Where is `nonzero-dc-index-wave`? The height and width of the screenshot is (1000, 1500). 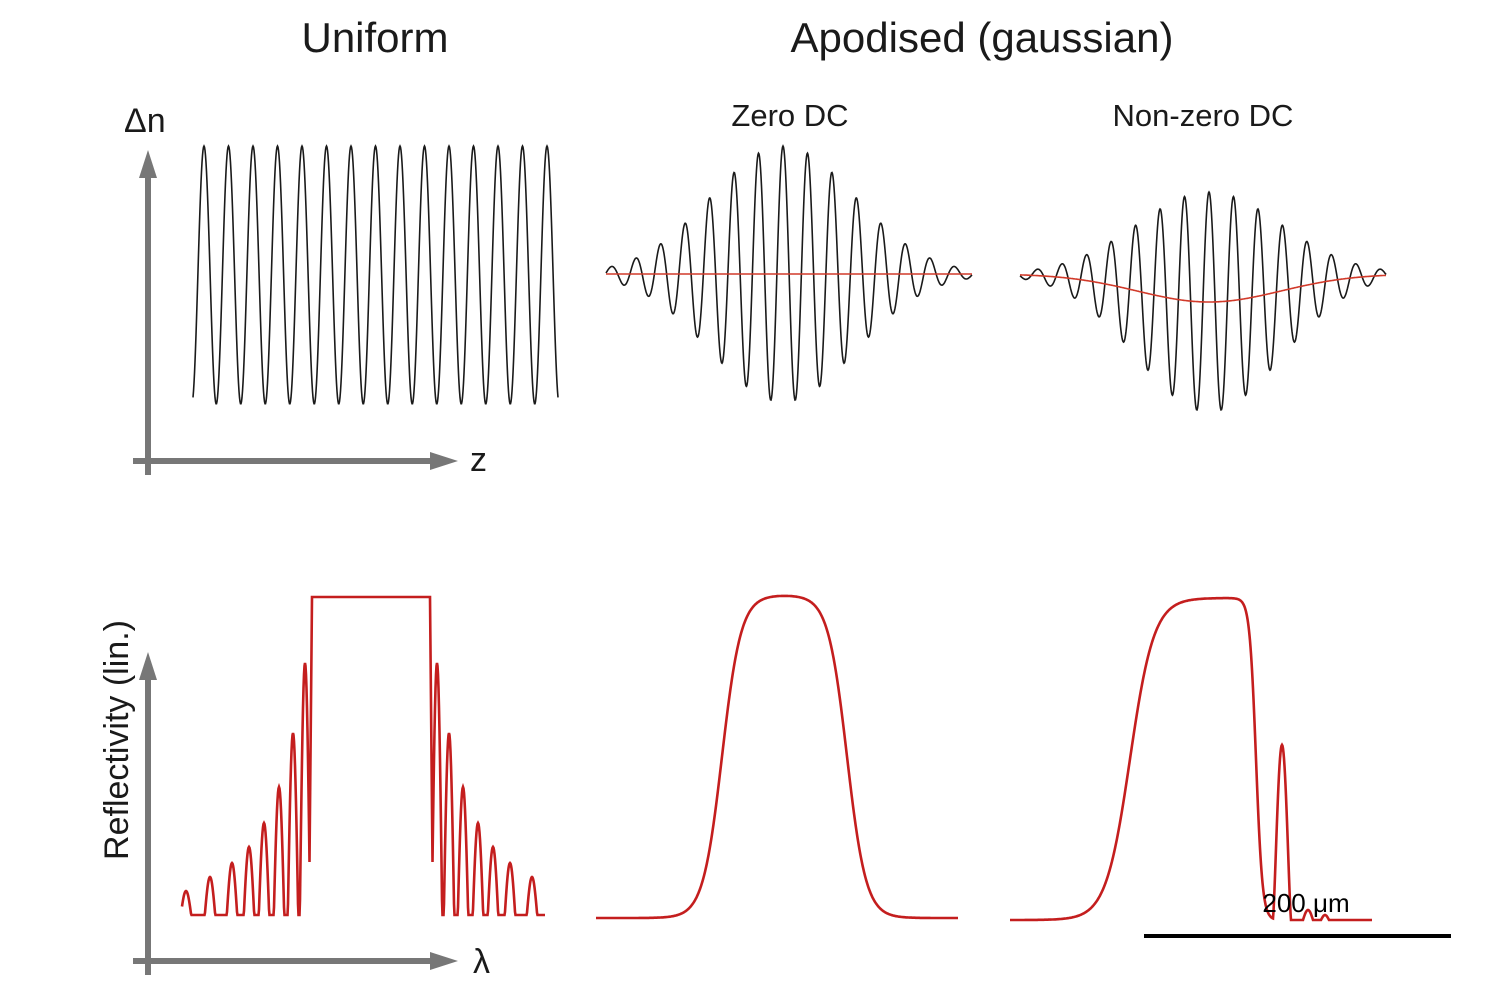 nonzero-dc-index-wave is located at coordinates (1203, 300).